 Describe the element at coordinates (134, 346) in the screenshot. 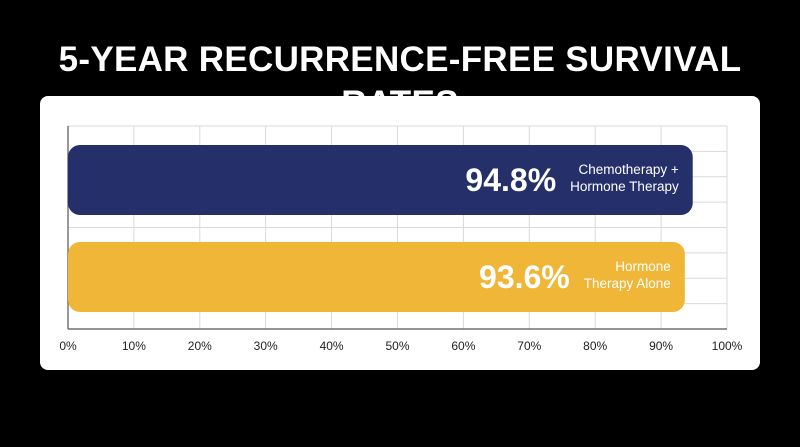

I see `x-tick-label: 10%` at that location.